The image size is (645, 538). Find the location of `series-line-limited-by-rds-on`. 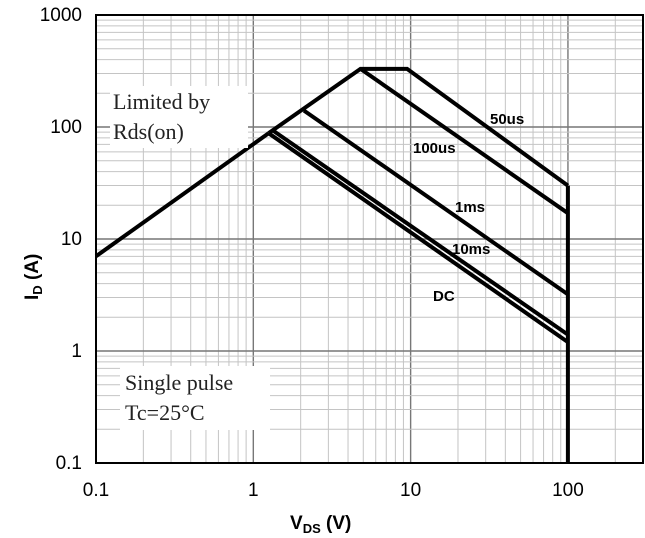

series-line-limited-by-rds-on is located at coordinates (182, 194).